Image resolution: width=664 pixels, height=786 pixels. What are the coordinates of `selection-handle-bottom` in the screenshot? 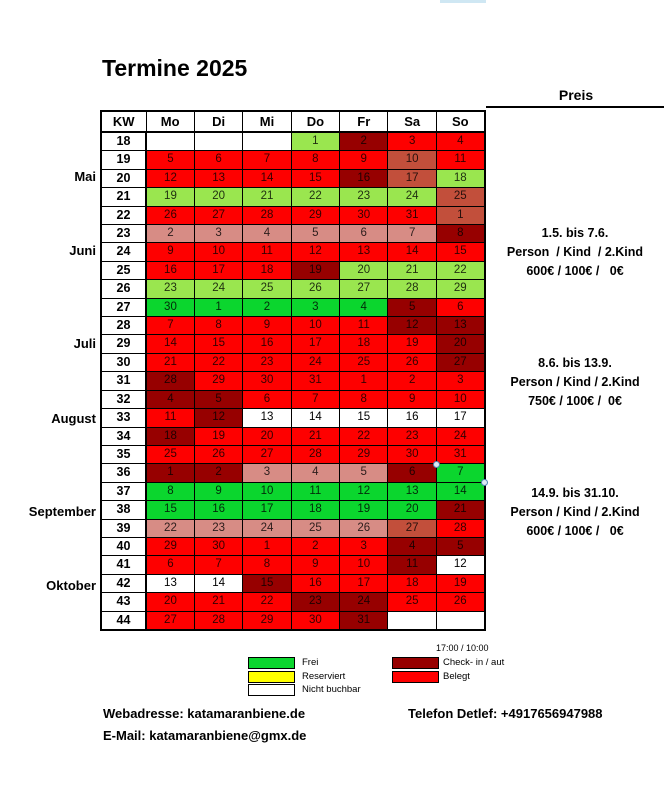 It's located at (484, 482).